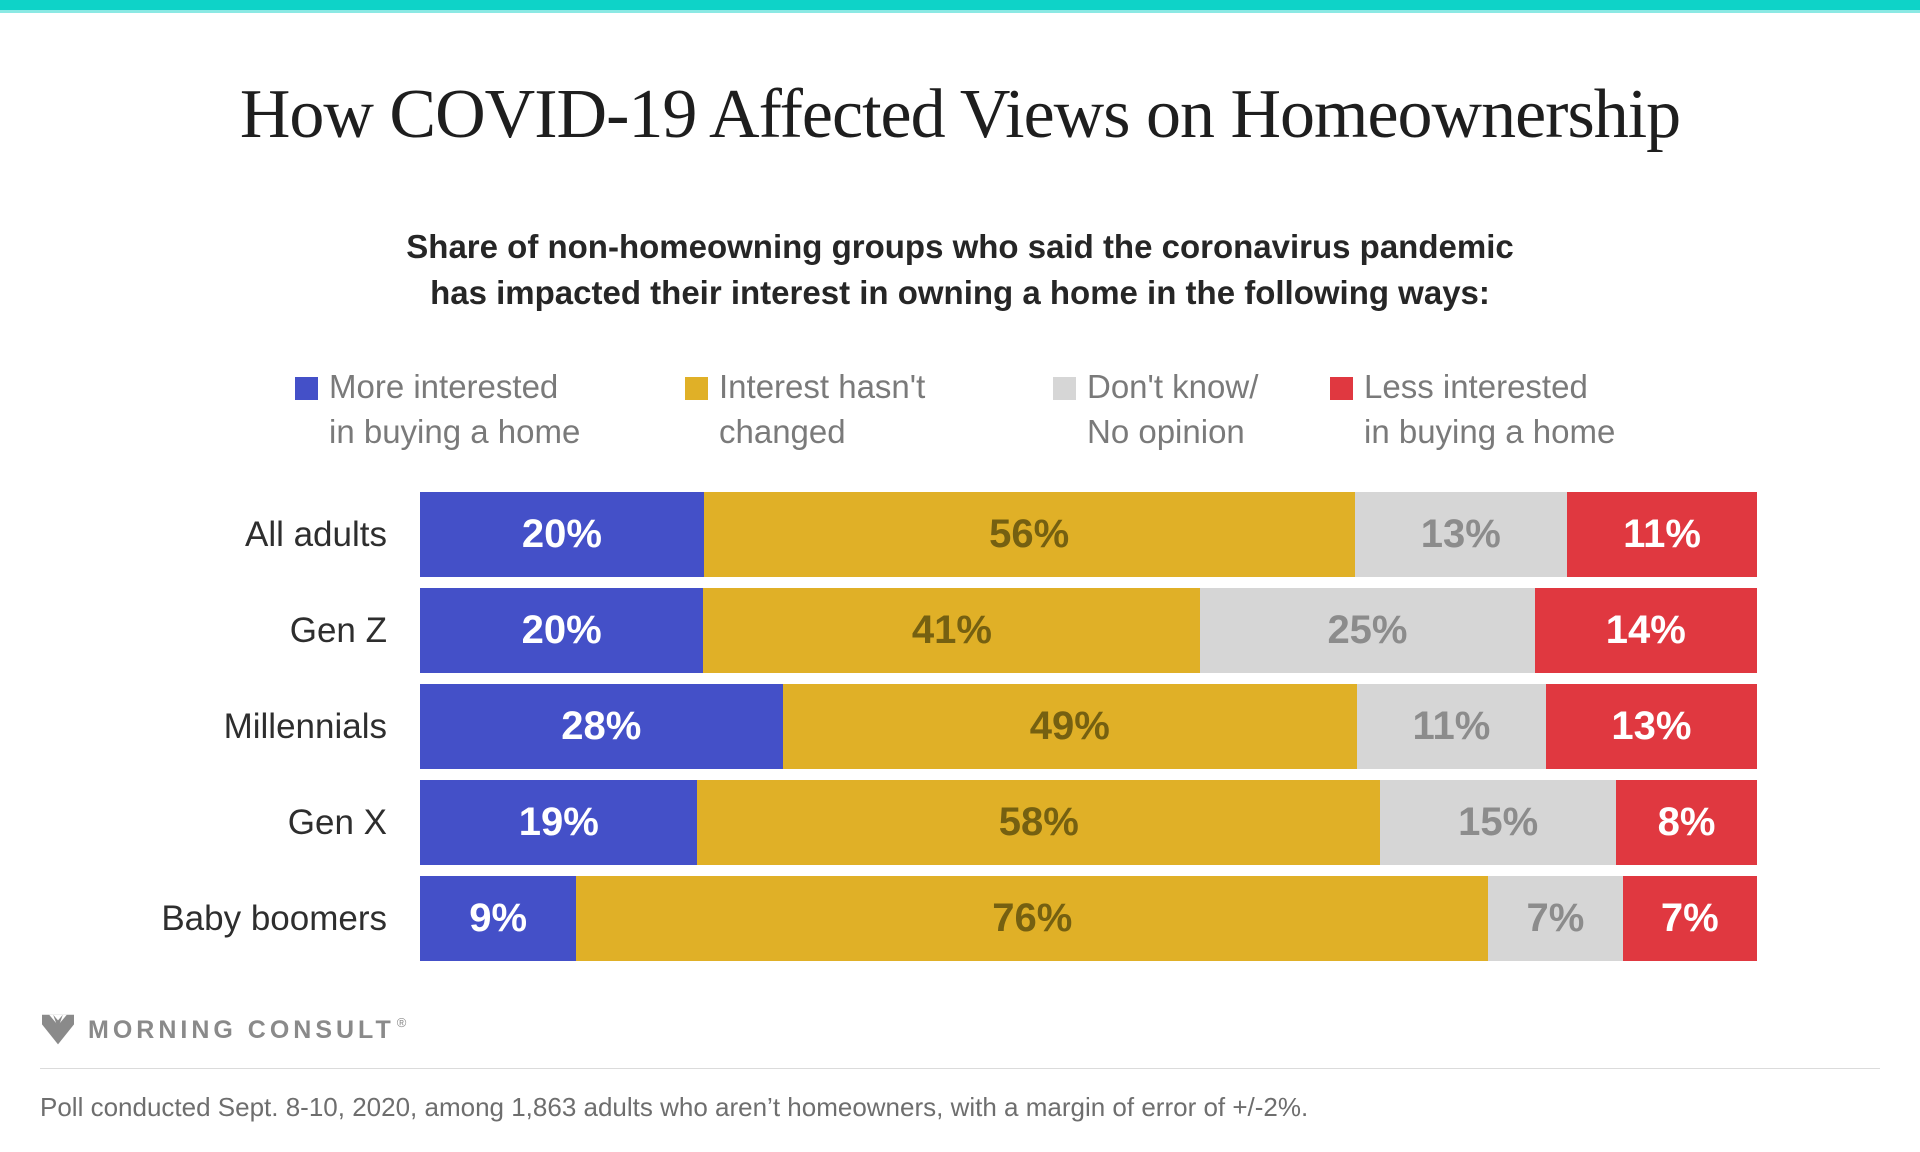 Image resolution: width=1920 pixels, height=1152 pixels. I want to click on legend-item: More interested in buying a home, so click(437, 409).